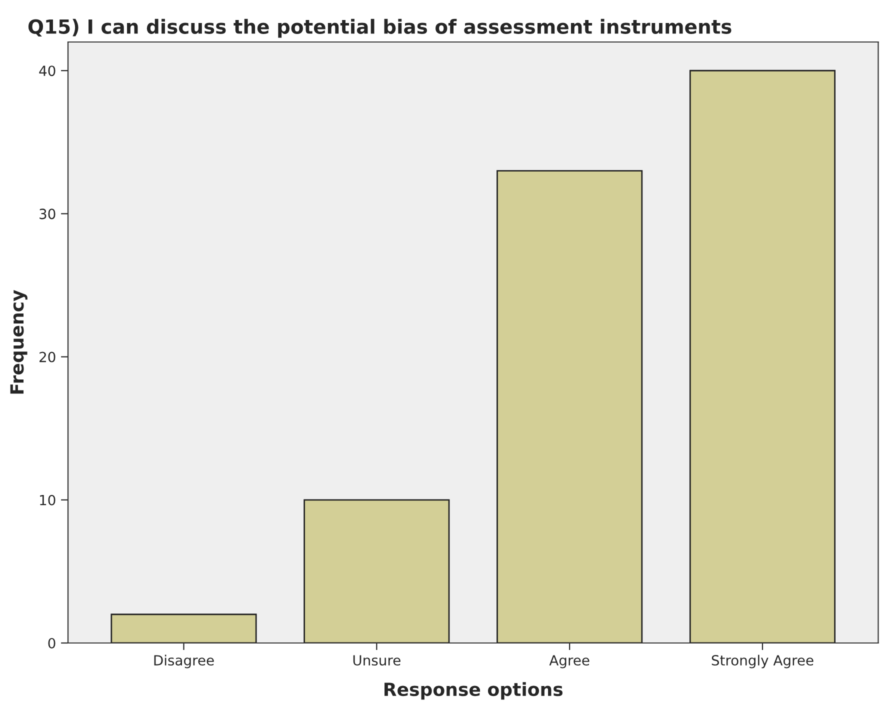 The height and width of the screenshot is (710, 880). I want to click on chart-title: Q15) I can discuss the potential bias of assessment instruments, so click(380, 28).